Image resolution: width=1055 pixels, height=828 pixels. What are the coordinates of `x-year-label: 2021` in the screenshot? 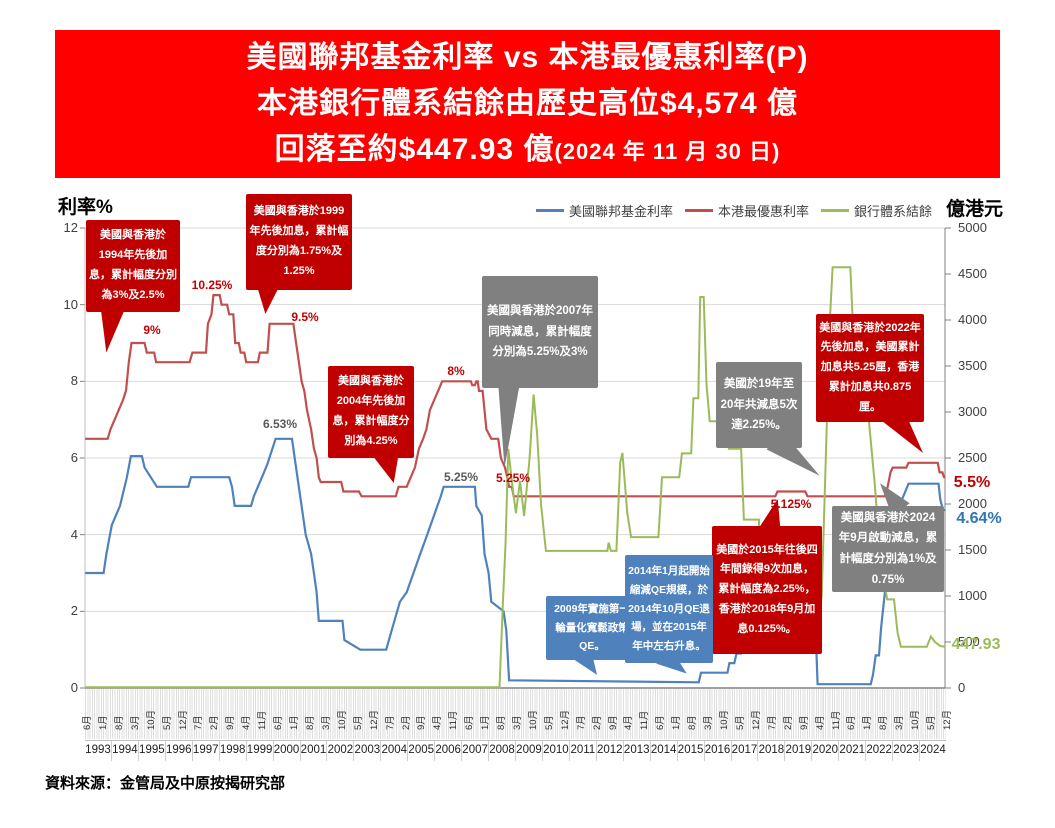 It's located at (851, 751).